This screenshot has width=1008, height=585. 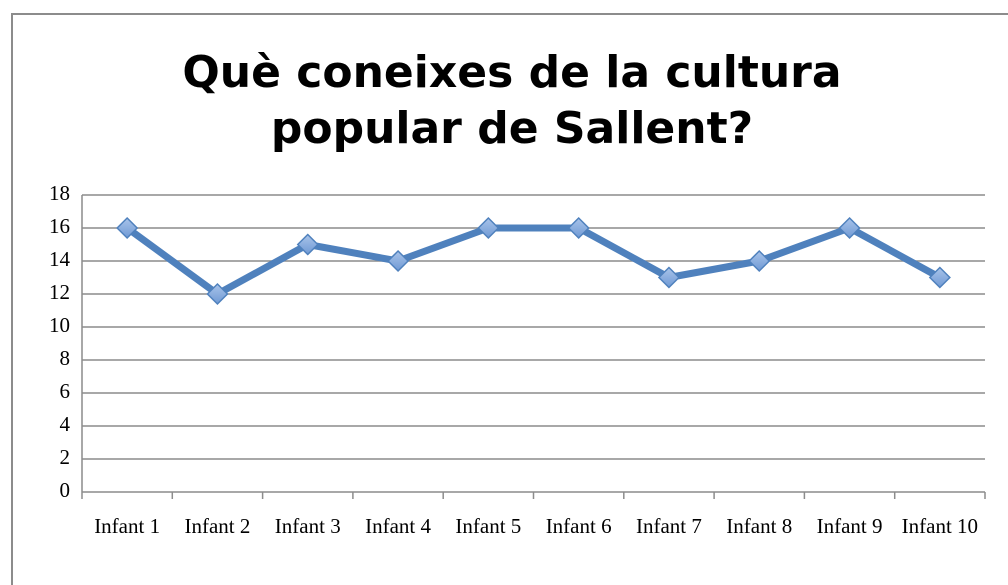 What do you see at coordinates (65, 490) in the screenshot?
I see `y-tick-label: 0` at bounding box center [65, 490].